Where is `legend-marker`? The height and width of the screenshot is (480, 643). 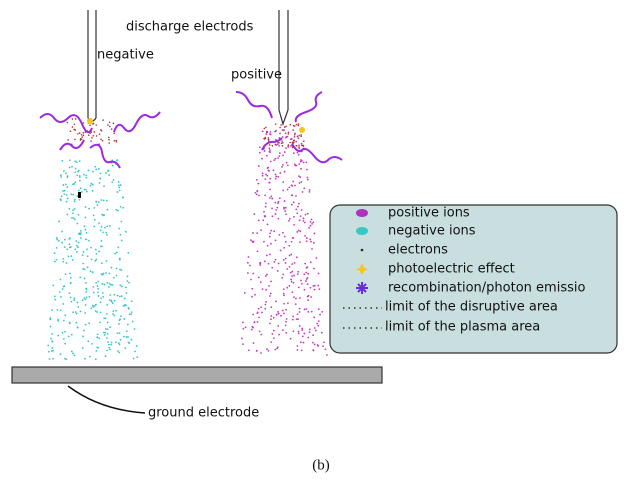
legend-marker is located at coordinates (362, 288).